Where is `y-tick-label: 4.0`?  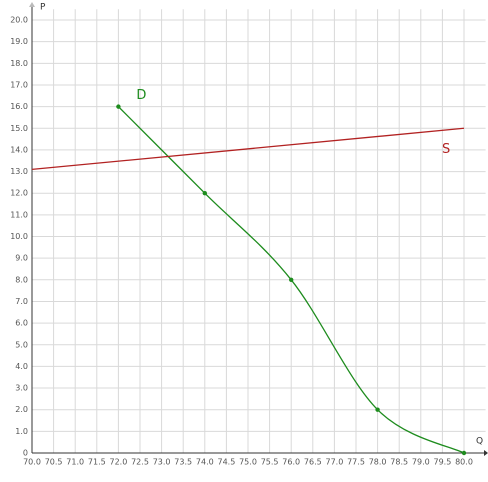 y-tick-label: 4.0 is located at coordinates (21, 366).